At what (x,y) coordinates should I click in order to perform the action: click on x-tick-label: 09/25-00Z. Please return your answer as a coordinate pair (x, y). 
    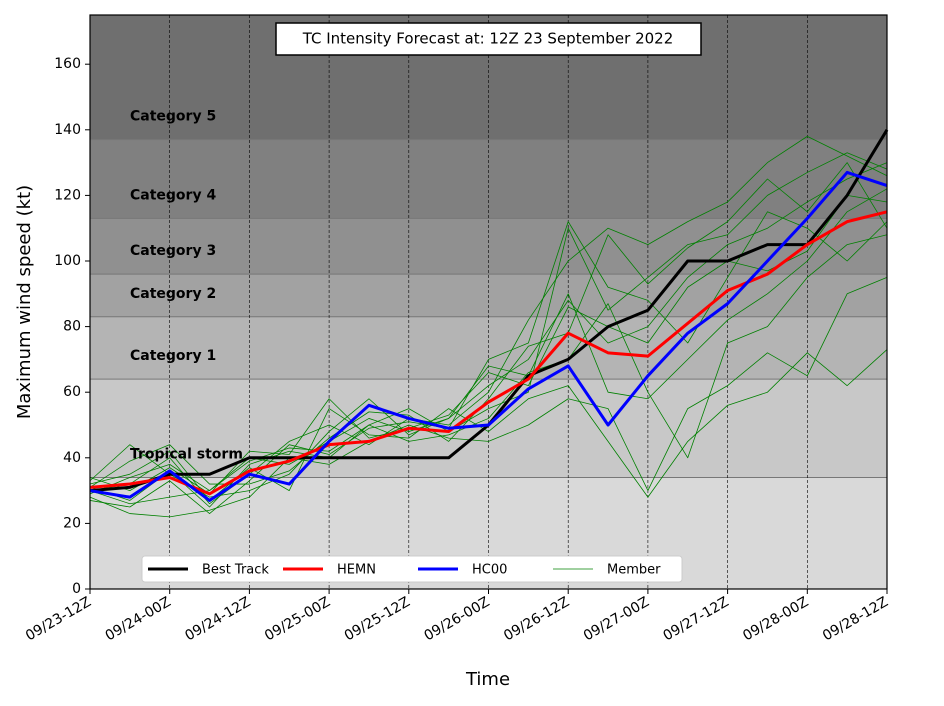
    Looking at the image, I should click on (297, 619).